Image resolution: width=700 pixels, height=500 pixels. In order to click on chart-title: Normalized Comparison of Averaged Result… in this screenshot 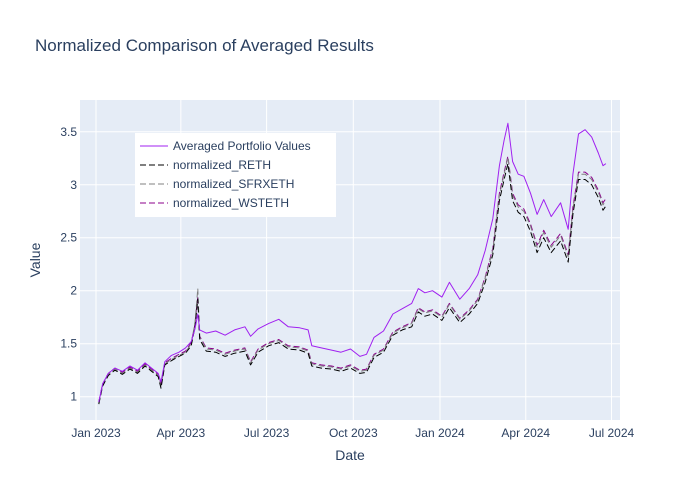, I will do `click(204, 45)`.